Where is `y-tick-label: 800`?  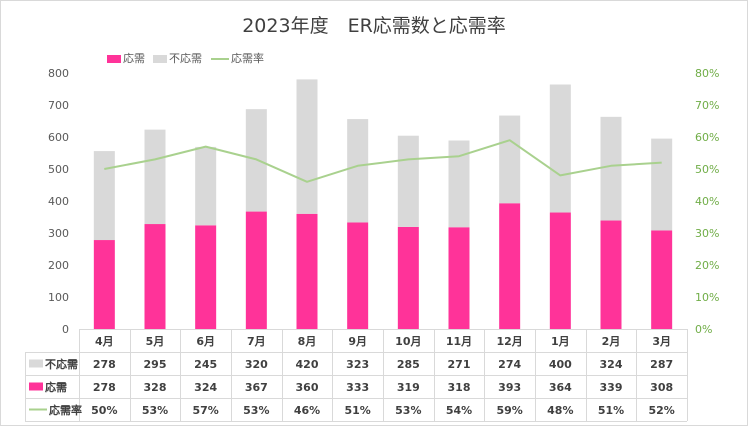 y-tick-label: 800 is located at coordinates (58, 73).